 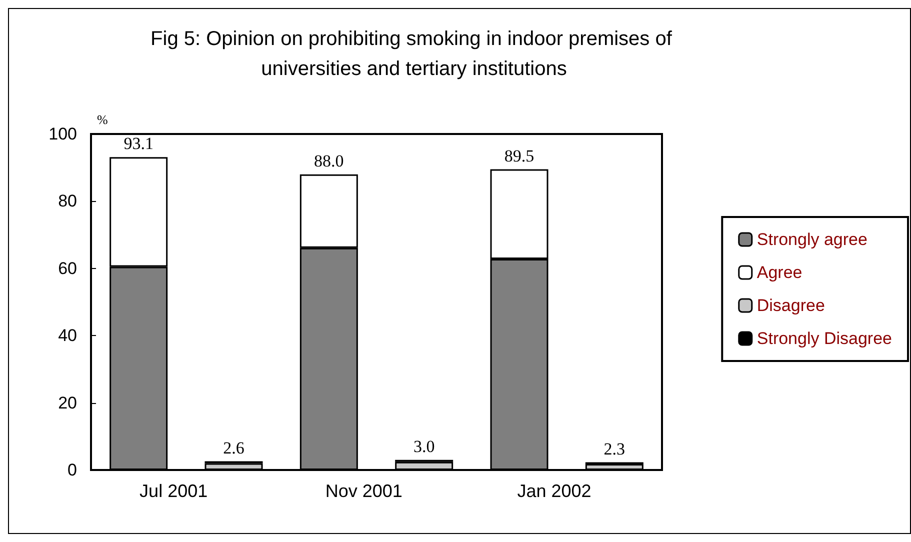 I want to click on x-tick-label: Jan 2002, so click(x=554, y=491).